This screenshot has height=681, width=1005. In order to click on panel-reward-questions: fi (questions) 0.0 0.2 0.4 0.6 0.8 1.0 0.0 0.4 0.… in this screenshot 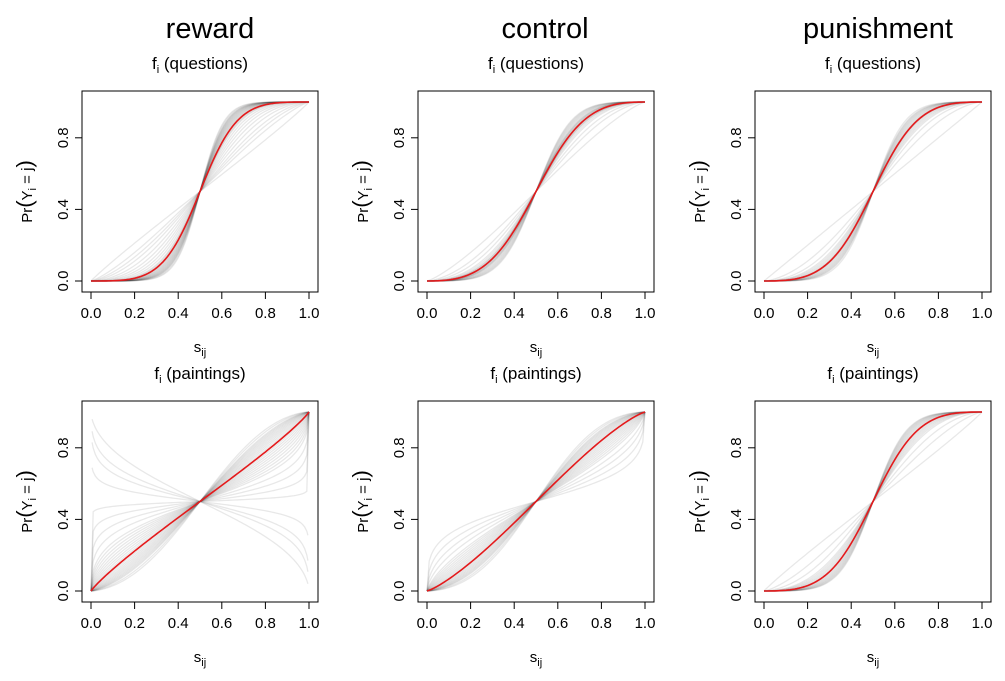, I will do `click(165, 206)`.